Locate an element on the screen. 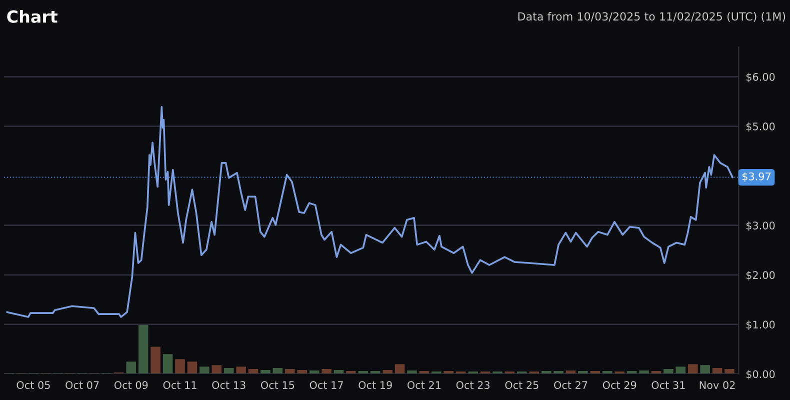 This screenshot has width=790, height=400. x-tick-label: Oct 17 is located at coordinates (326, 385).